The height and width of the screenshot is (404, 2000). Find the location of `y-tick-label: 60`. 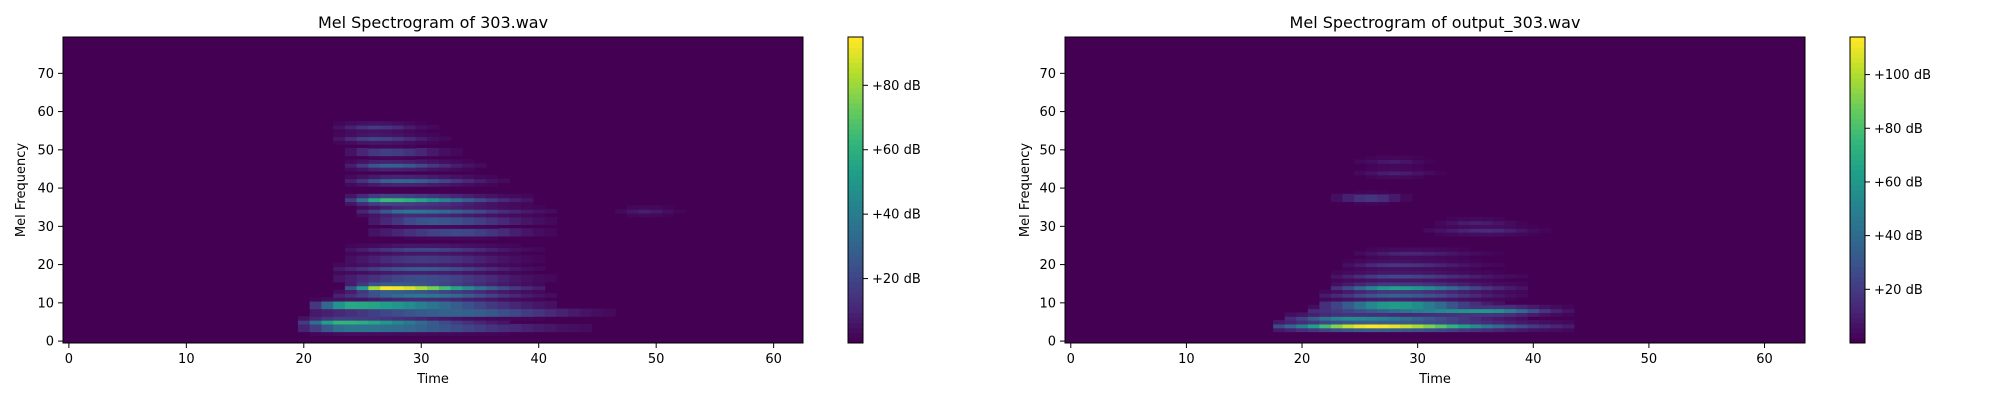

y-tick-label: 60 is located at coordinates (1047, 112).